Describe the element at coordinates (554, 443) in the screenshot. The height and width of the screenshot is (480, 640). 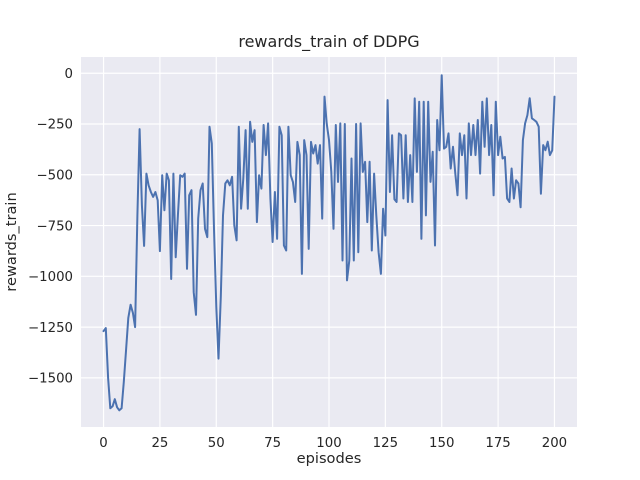
I see `x-tick-label: 200` at that location.